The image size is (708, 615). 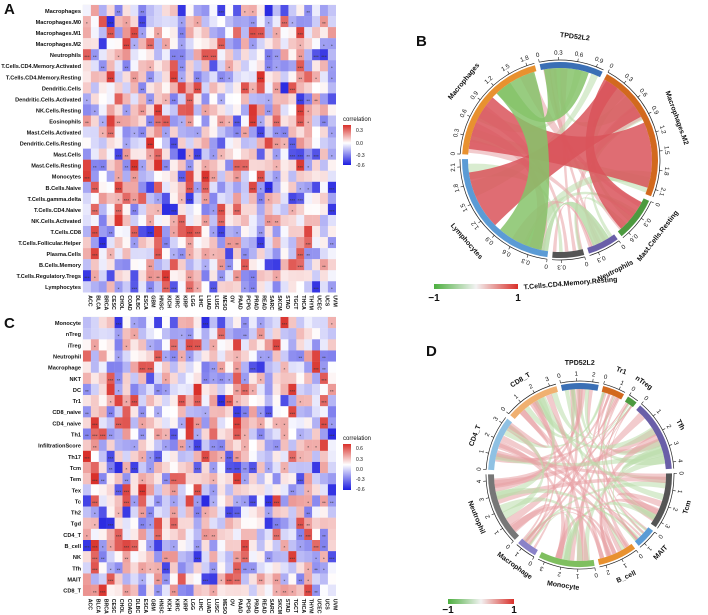 What do you see at coordinates (595, 575) in the screenshot?
I see `sector-tick-label: 0` at bounding box center [595, 575].